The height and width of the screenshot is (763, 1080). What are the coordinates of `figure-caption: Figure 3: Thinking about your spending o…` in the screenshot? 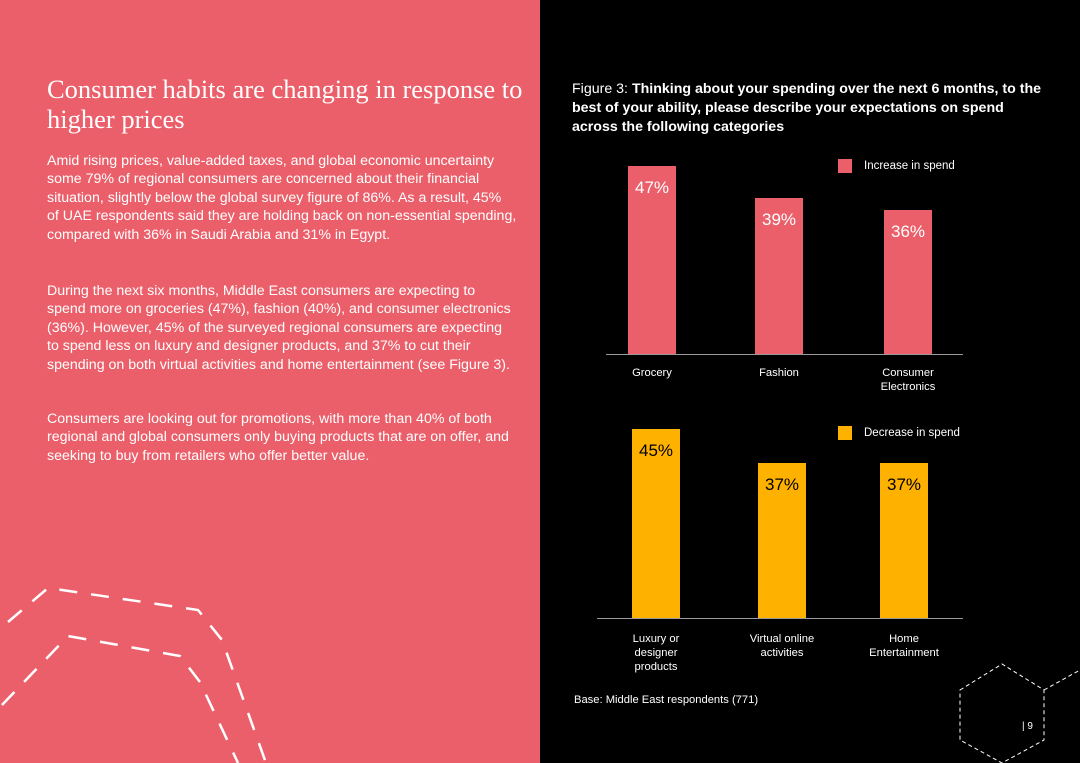 It's located at (812, 108).